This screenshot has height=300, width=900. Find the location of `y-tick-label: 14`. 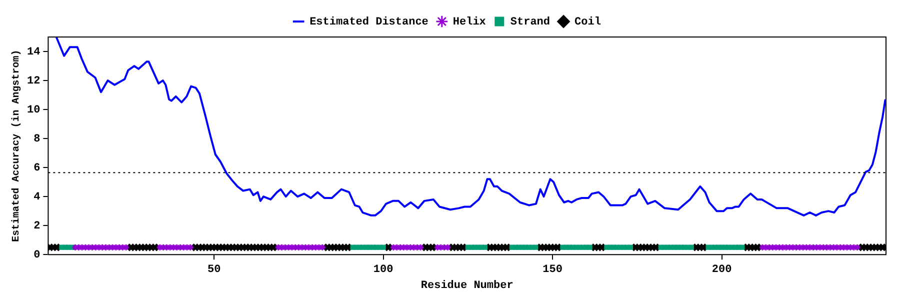

y-tick-label: 14 is located at coordinates (34, 52).